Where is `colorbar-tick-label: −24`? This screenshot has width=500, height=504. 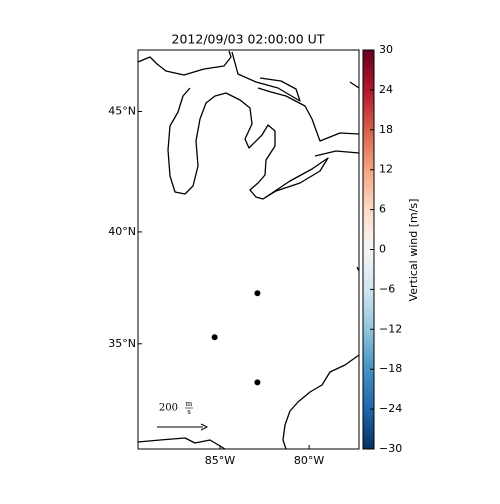
colorbar-tick-label: −24 is located at coordinates (390, 408).